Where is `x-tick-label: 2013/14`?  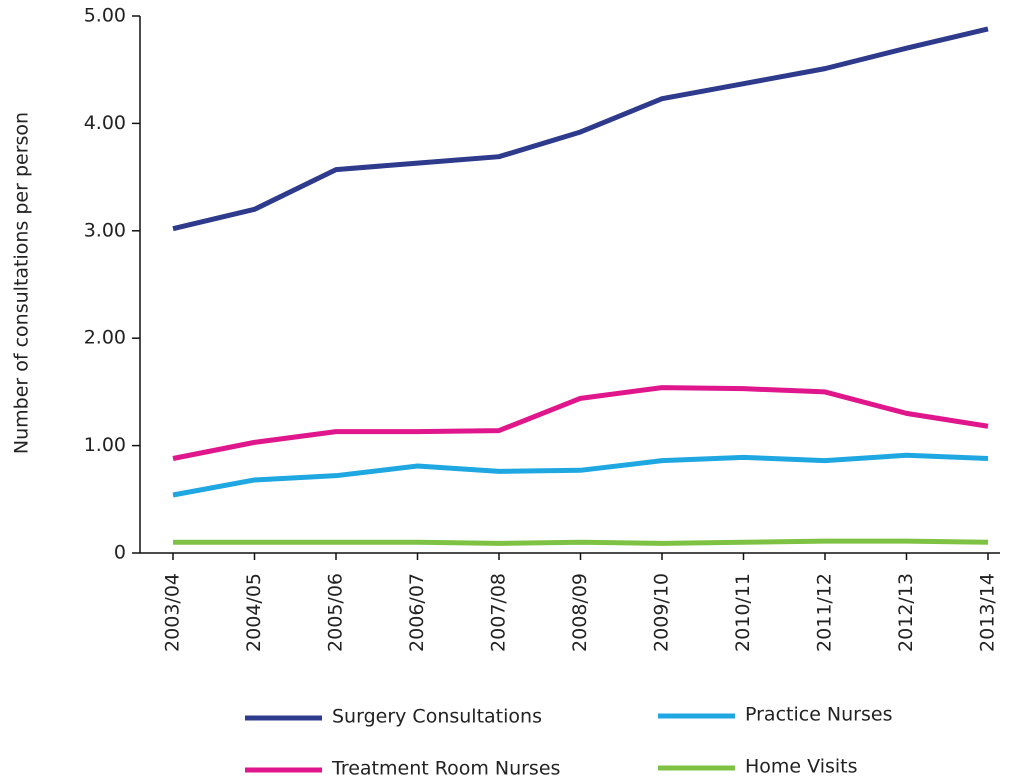
x-tick-label: 2013/14 is located at coordinates (988, 612).